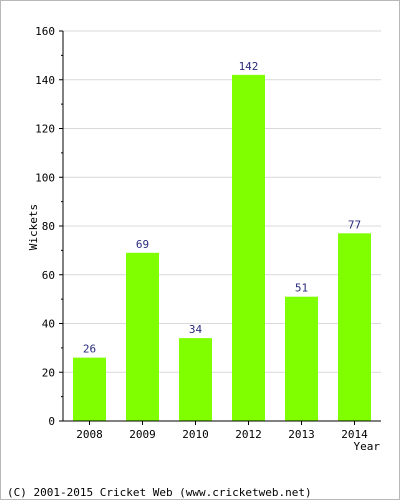 The width and height of the screenshot is (400, 500). I want to click on y-axis-label: Wickets, so click(33, 227).